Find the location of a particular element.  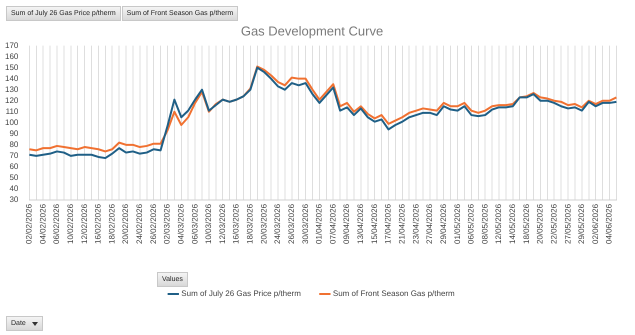

y-tick-label: 120 is located at coordinates (11, 100).